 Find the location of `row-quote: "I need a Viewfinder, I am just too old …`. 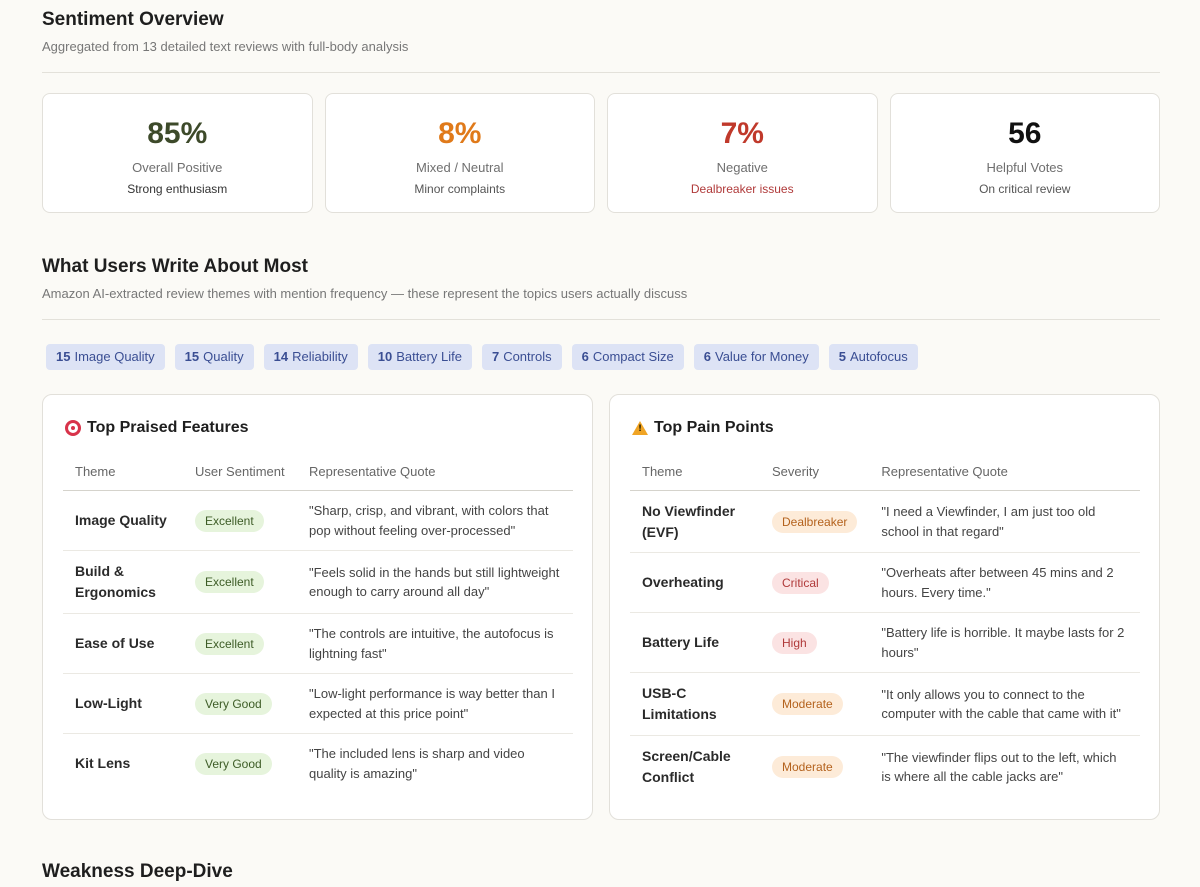

row-quote: "I need a Viewfinder, I am just too old … is located at coordinates (1004, 521).